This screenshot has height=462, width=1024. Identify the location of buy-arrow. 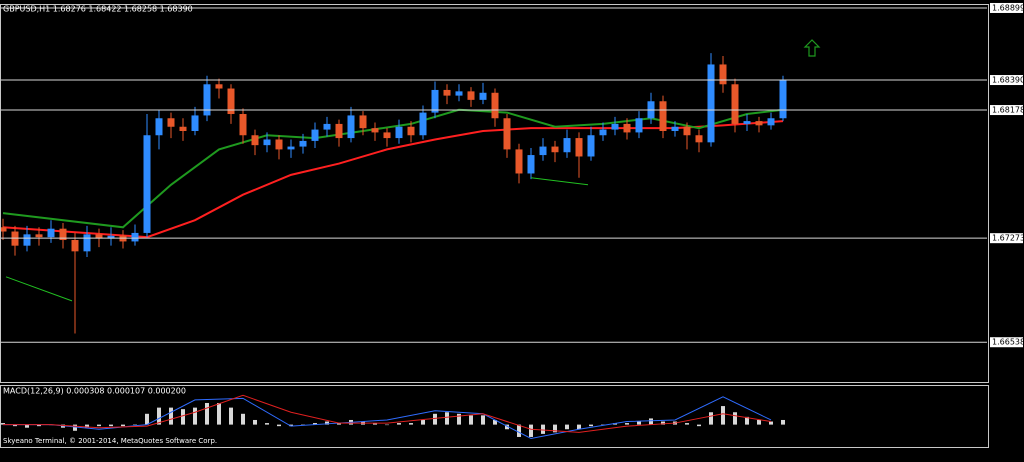
(812, 48).